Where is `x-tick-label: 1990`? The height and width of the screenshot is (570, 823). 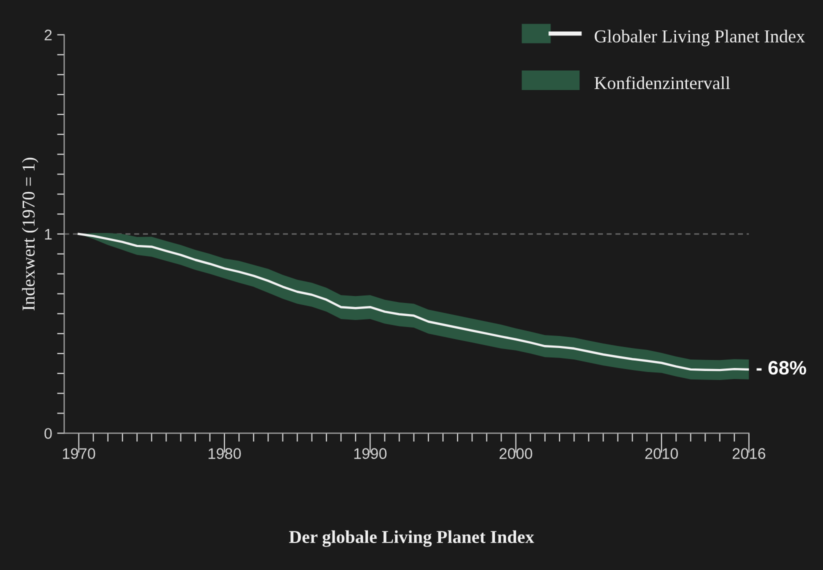 x-tick-label: 1990 is located at coordinates (370, 454).